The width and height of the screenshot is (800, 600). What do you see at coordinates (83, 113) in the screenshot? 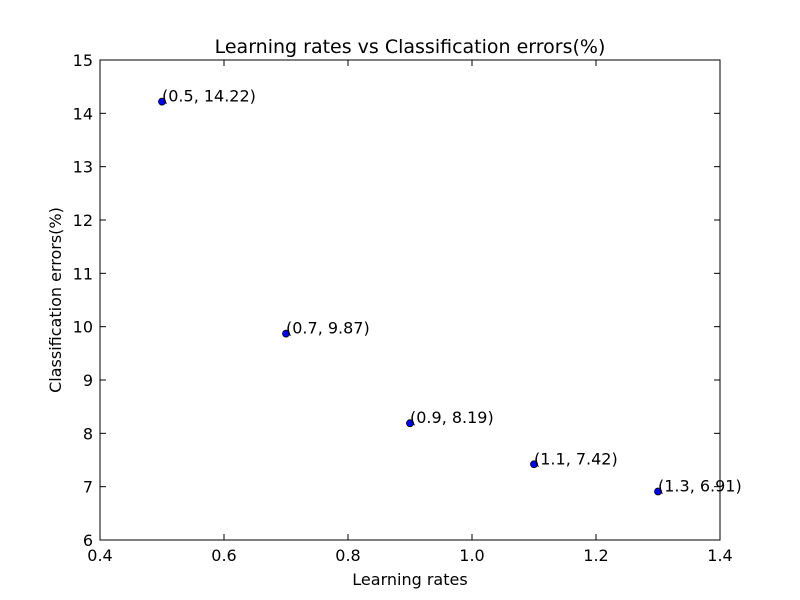
I see `y-tick-label: 14` at bounding box center [83, 113].